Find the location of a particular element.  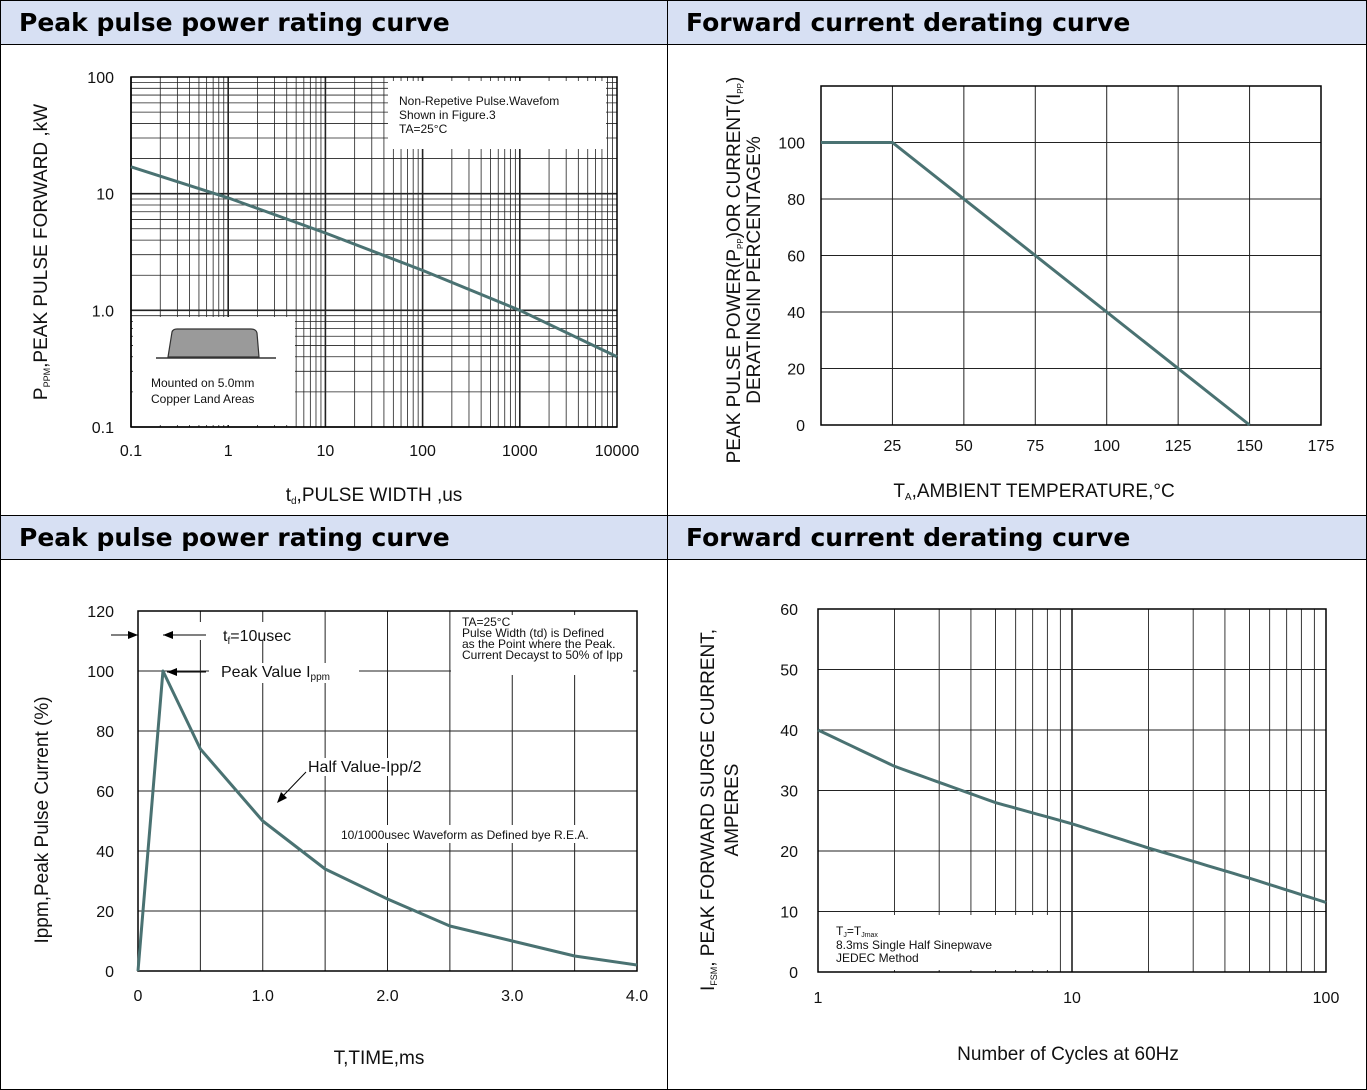

y-tick-label: 1.0 is located at coordinates (103, 311).